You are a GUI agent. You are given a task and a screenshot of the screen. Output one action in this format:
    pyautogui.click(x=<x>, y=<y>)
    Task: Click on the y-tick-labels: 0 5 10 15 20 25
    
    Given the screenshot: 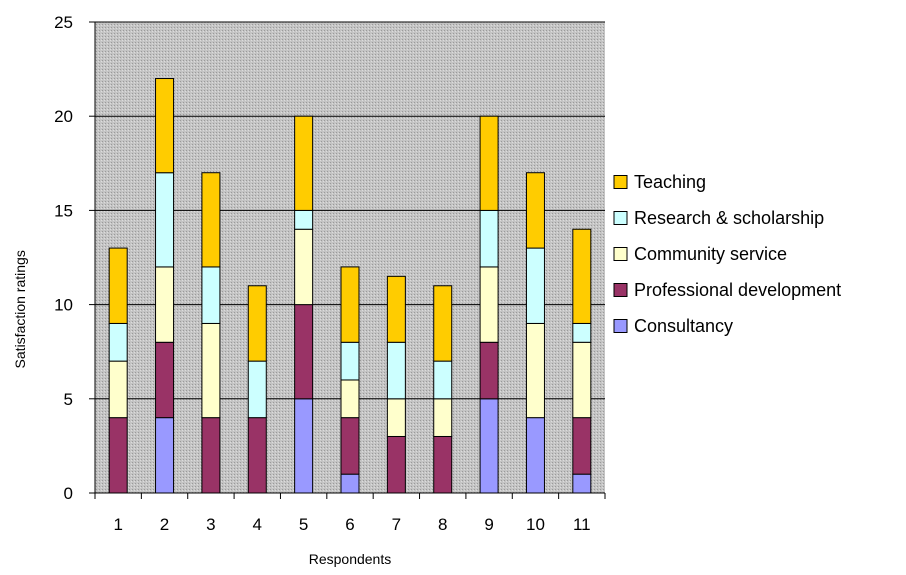 What is the action you would take?
    pyautogui.click(x=63, y=258)
    